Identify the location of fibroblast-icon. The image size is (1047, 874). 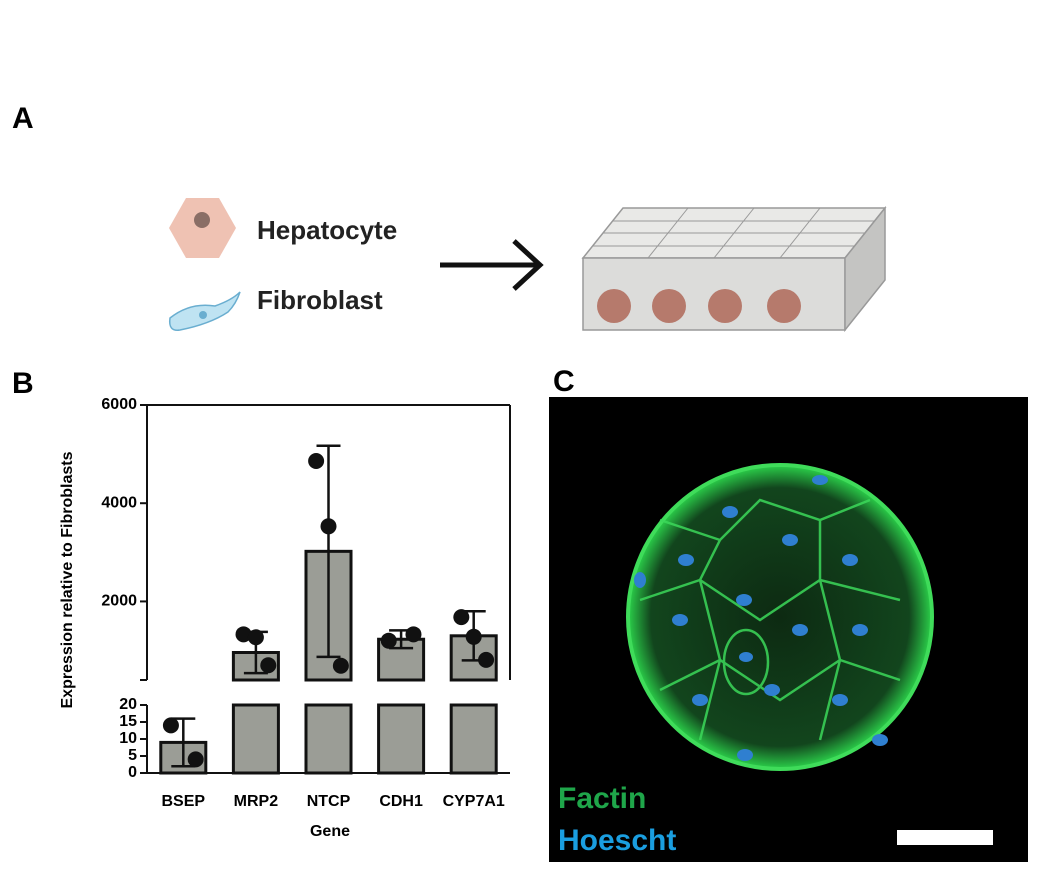
(204, 311).